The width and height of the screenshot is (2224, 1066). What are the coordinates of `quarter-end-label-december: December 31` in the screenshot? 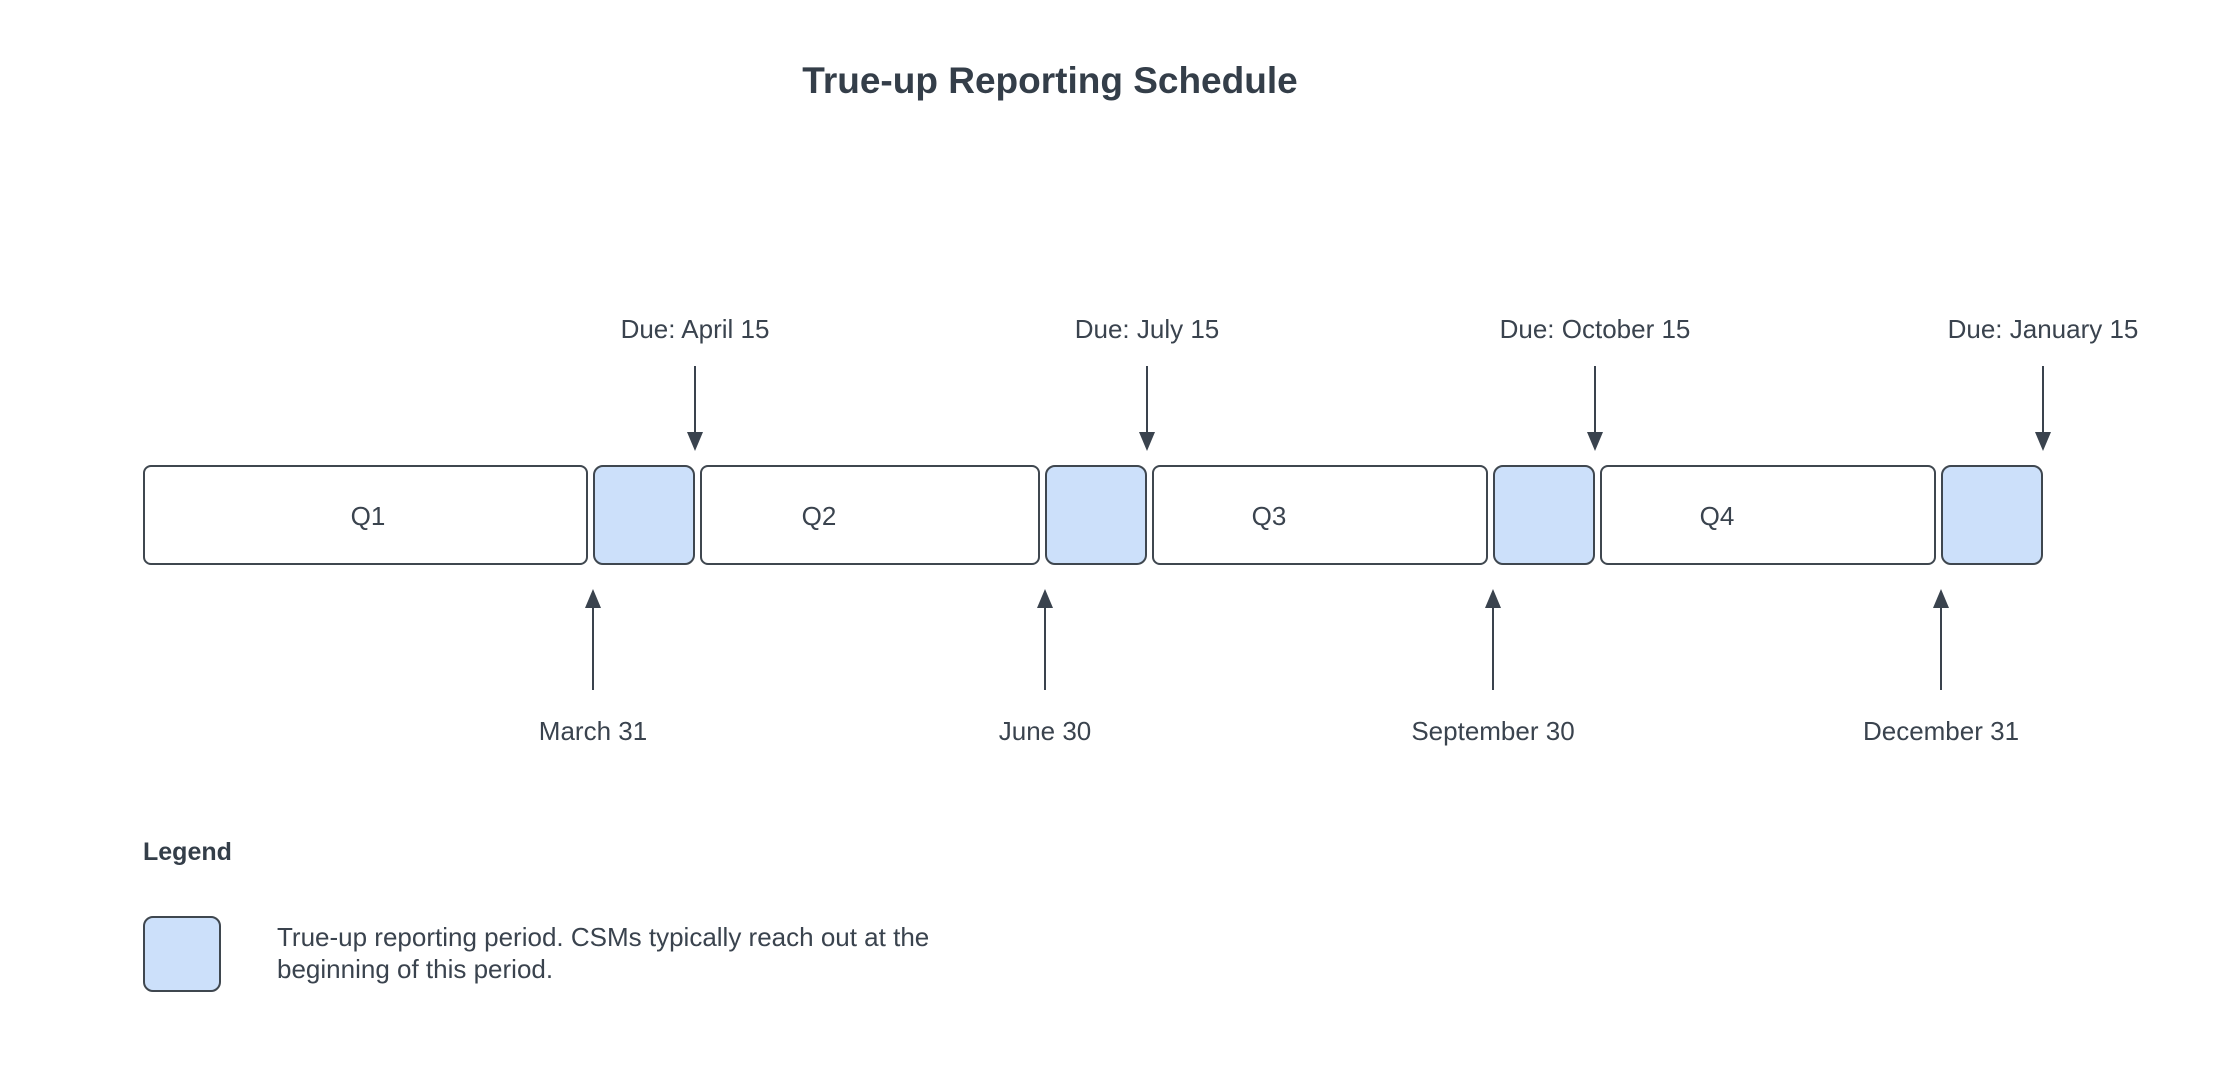 It's located at (1941, 731).